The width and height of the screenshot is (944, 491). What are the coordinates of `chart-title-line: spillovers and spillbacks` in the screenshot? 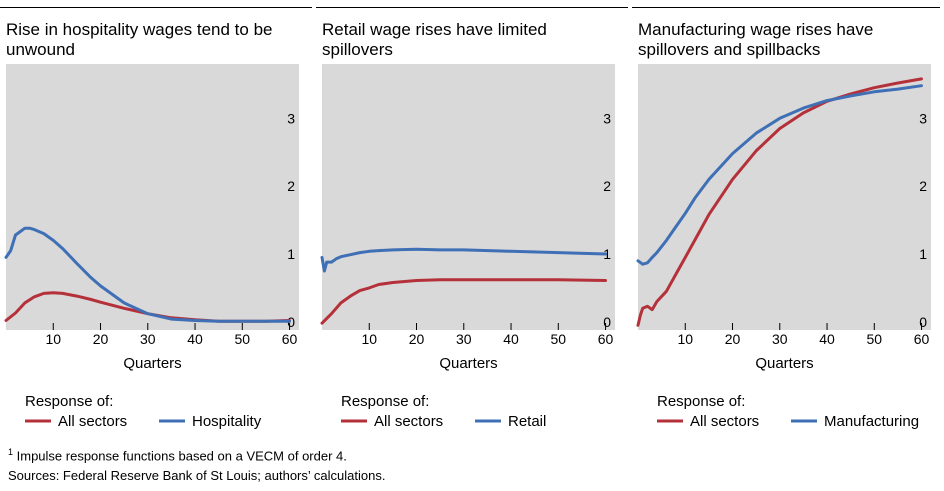 It's located at (729, 49).